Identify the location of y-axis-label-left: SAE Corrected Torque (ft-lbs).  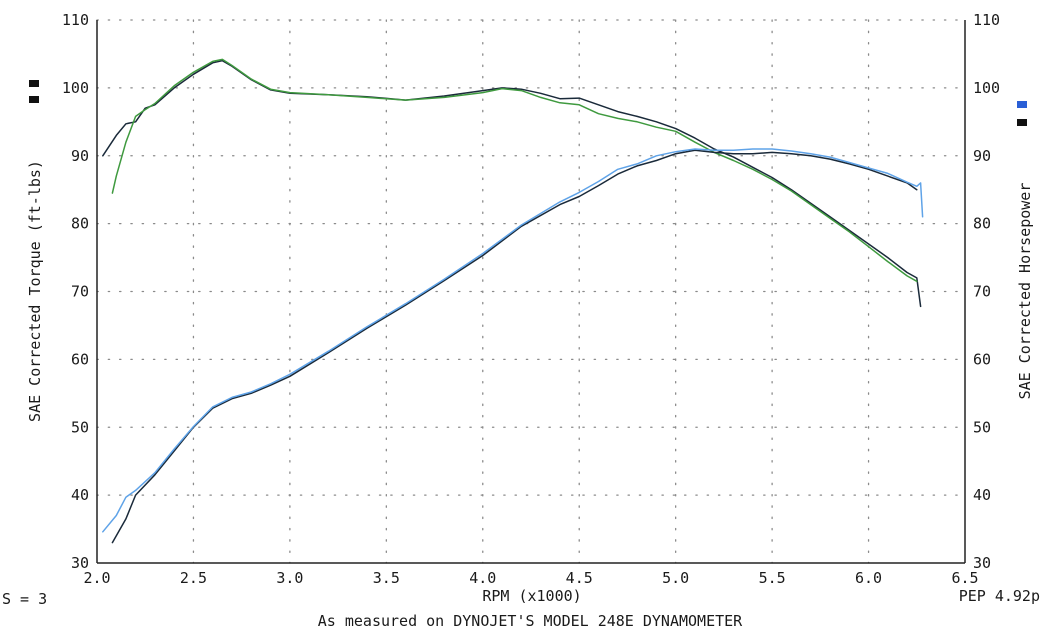
(35, 291).